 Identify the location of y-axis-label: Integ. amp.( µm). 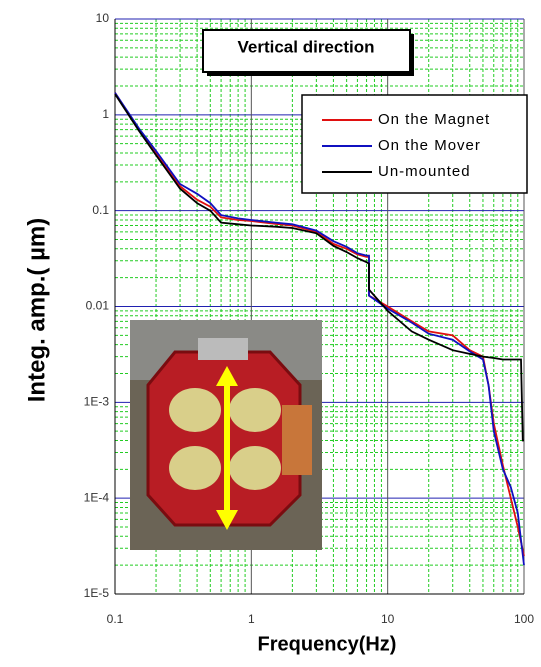
(36, 310).